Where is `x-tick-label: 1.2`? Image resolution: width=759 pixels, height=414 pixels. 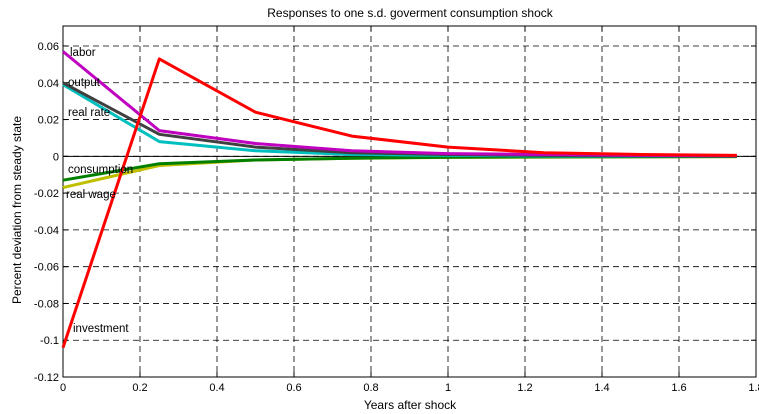 x-tick-label: 1.2 is located at coordinates (524, 388).